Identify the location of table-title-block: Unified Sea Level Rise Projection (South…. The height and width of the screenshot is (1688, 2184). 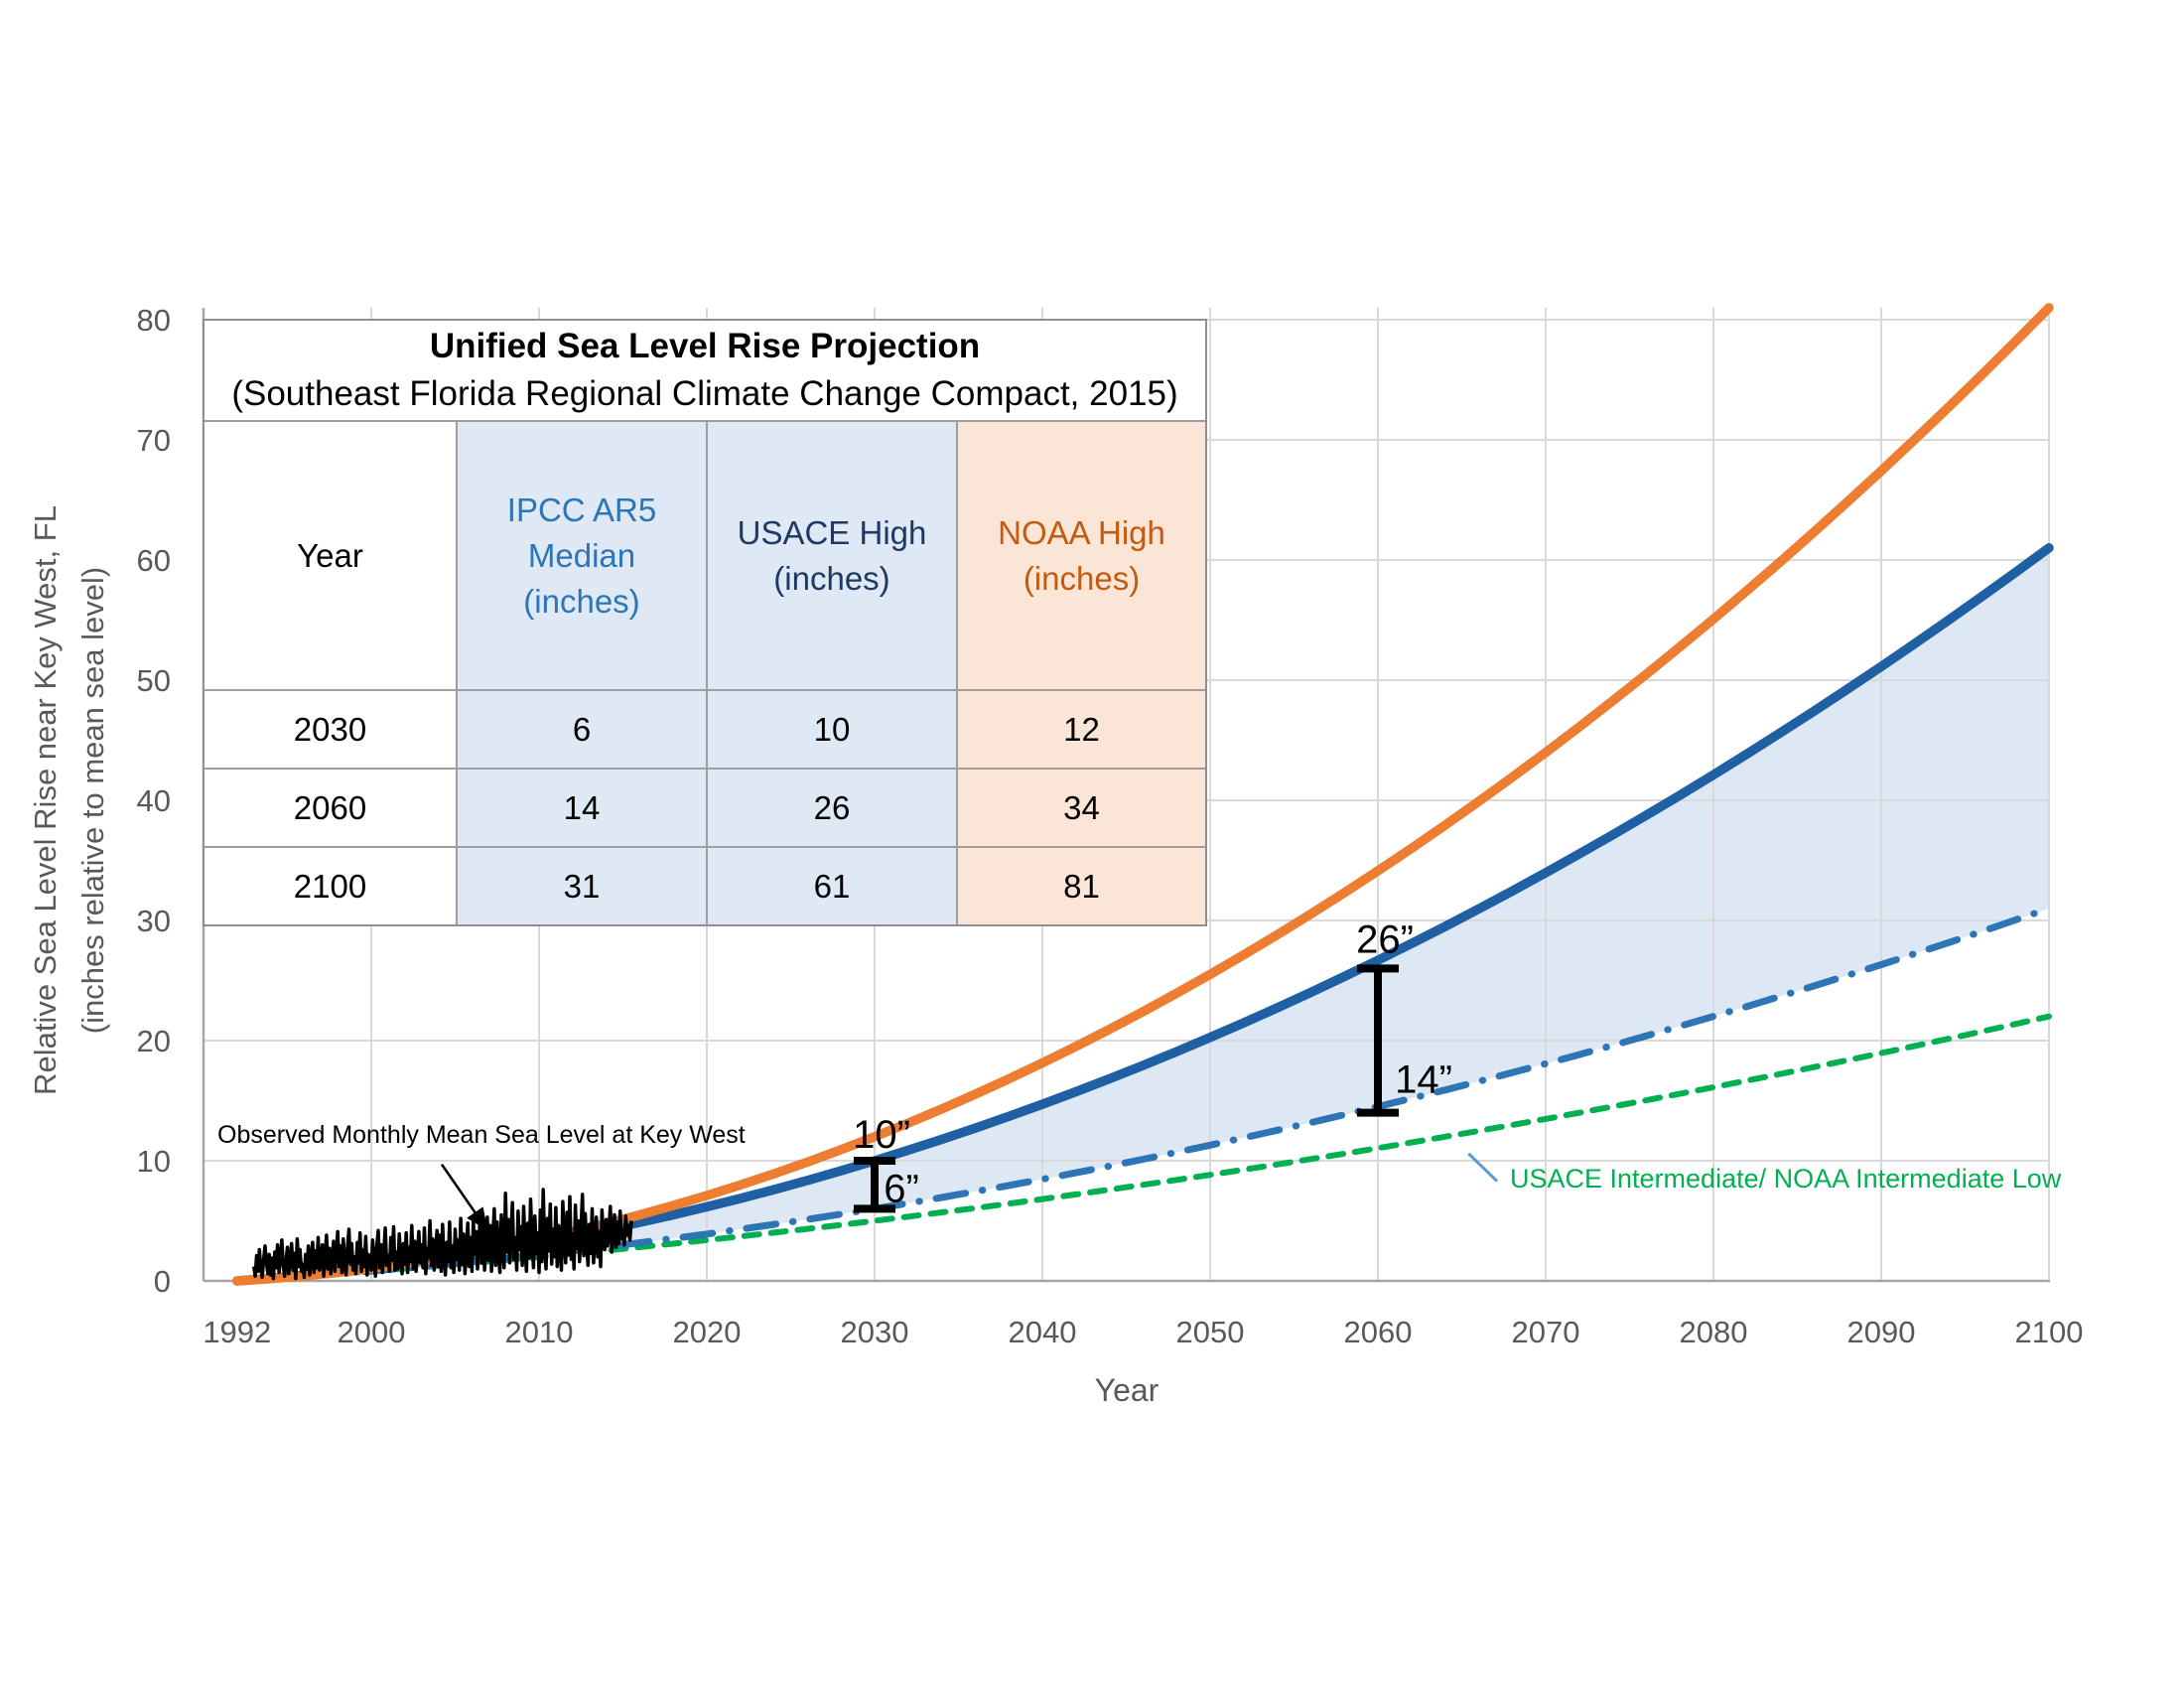
(705, 370).